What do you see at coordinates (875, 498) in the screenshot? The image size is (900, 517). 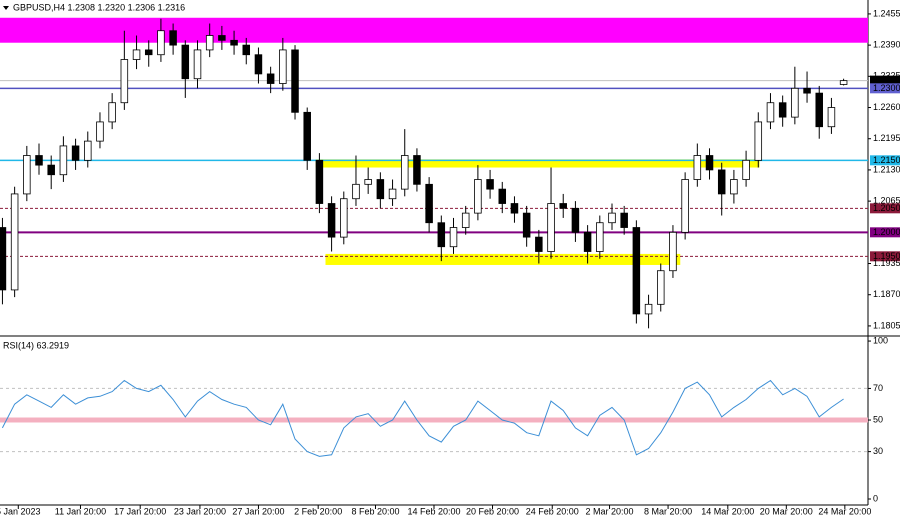 I see `y-tick-label: 0` at bounding box center [875, 498].